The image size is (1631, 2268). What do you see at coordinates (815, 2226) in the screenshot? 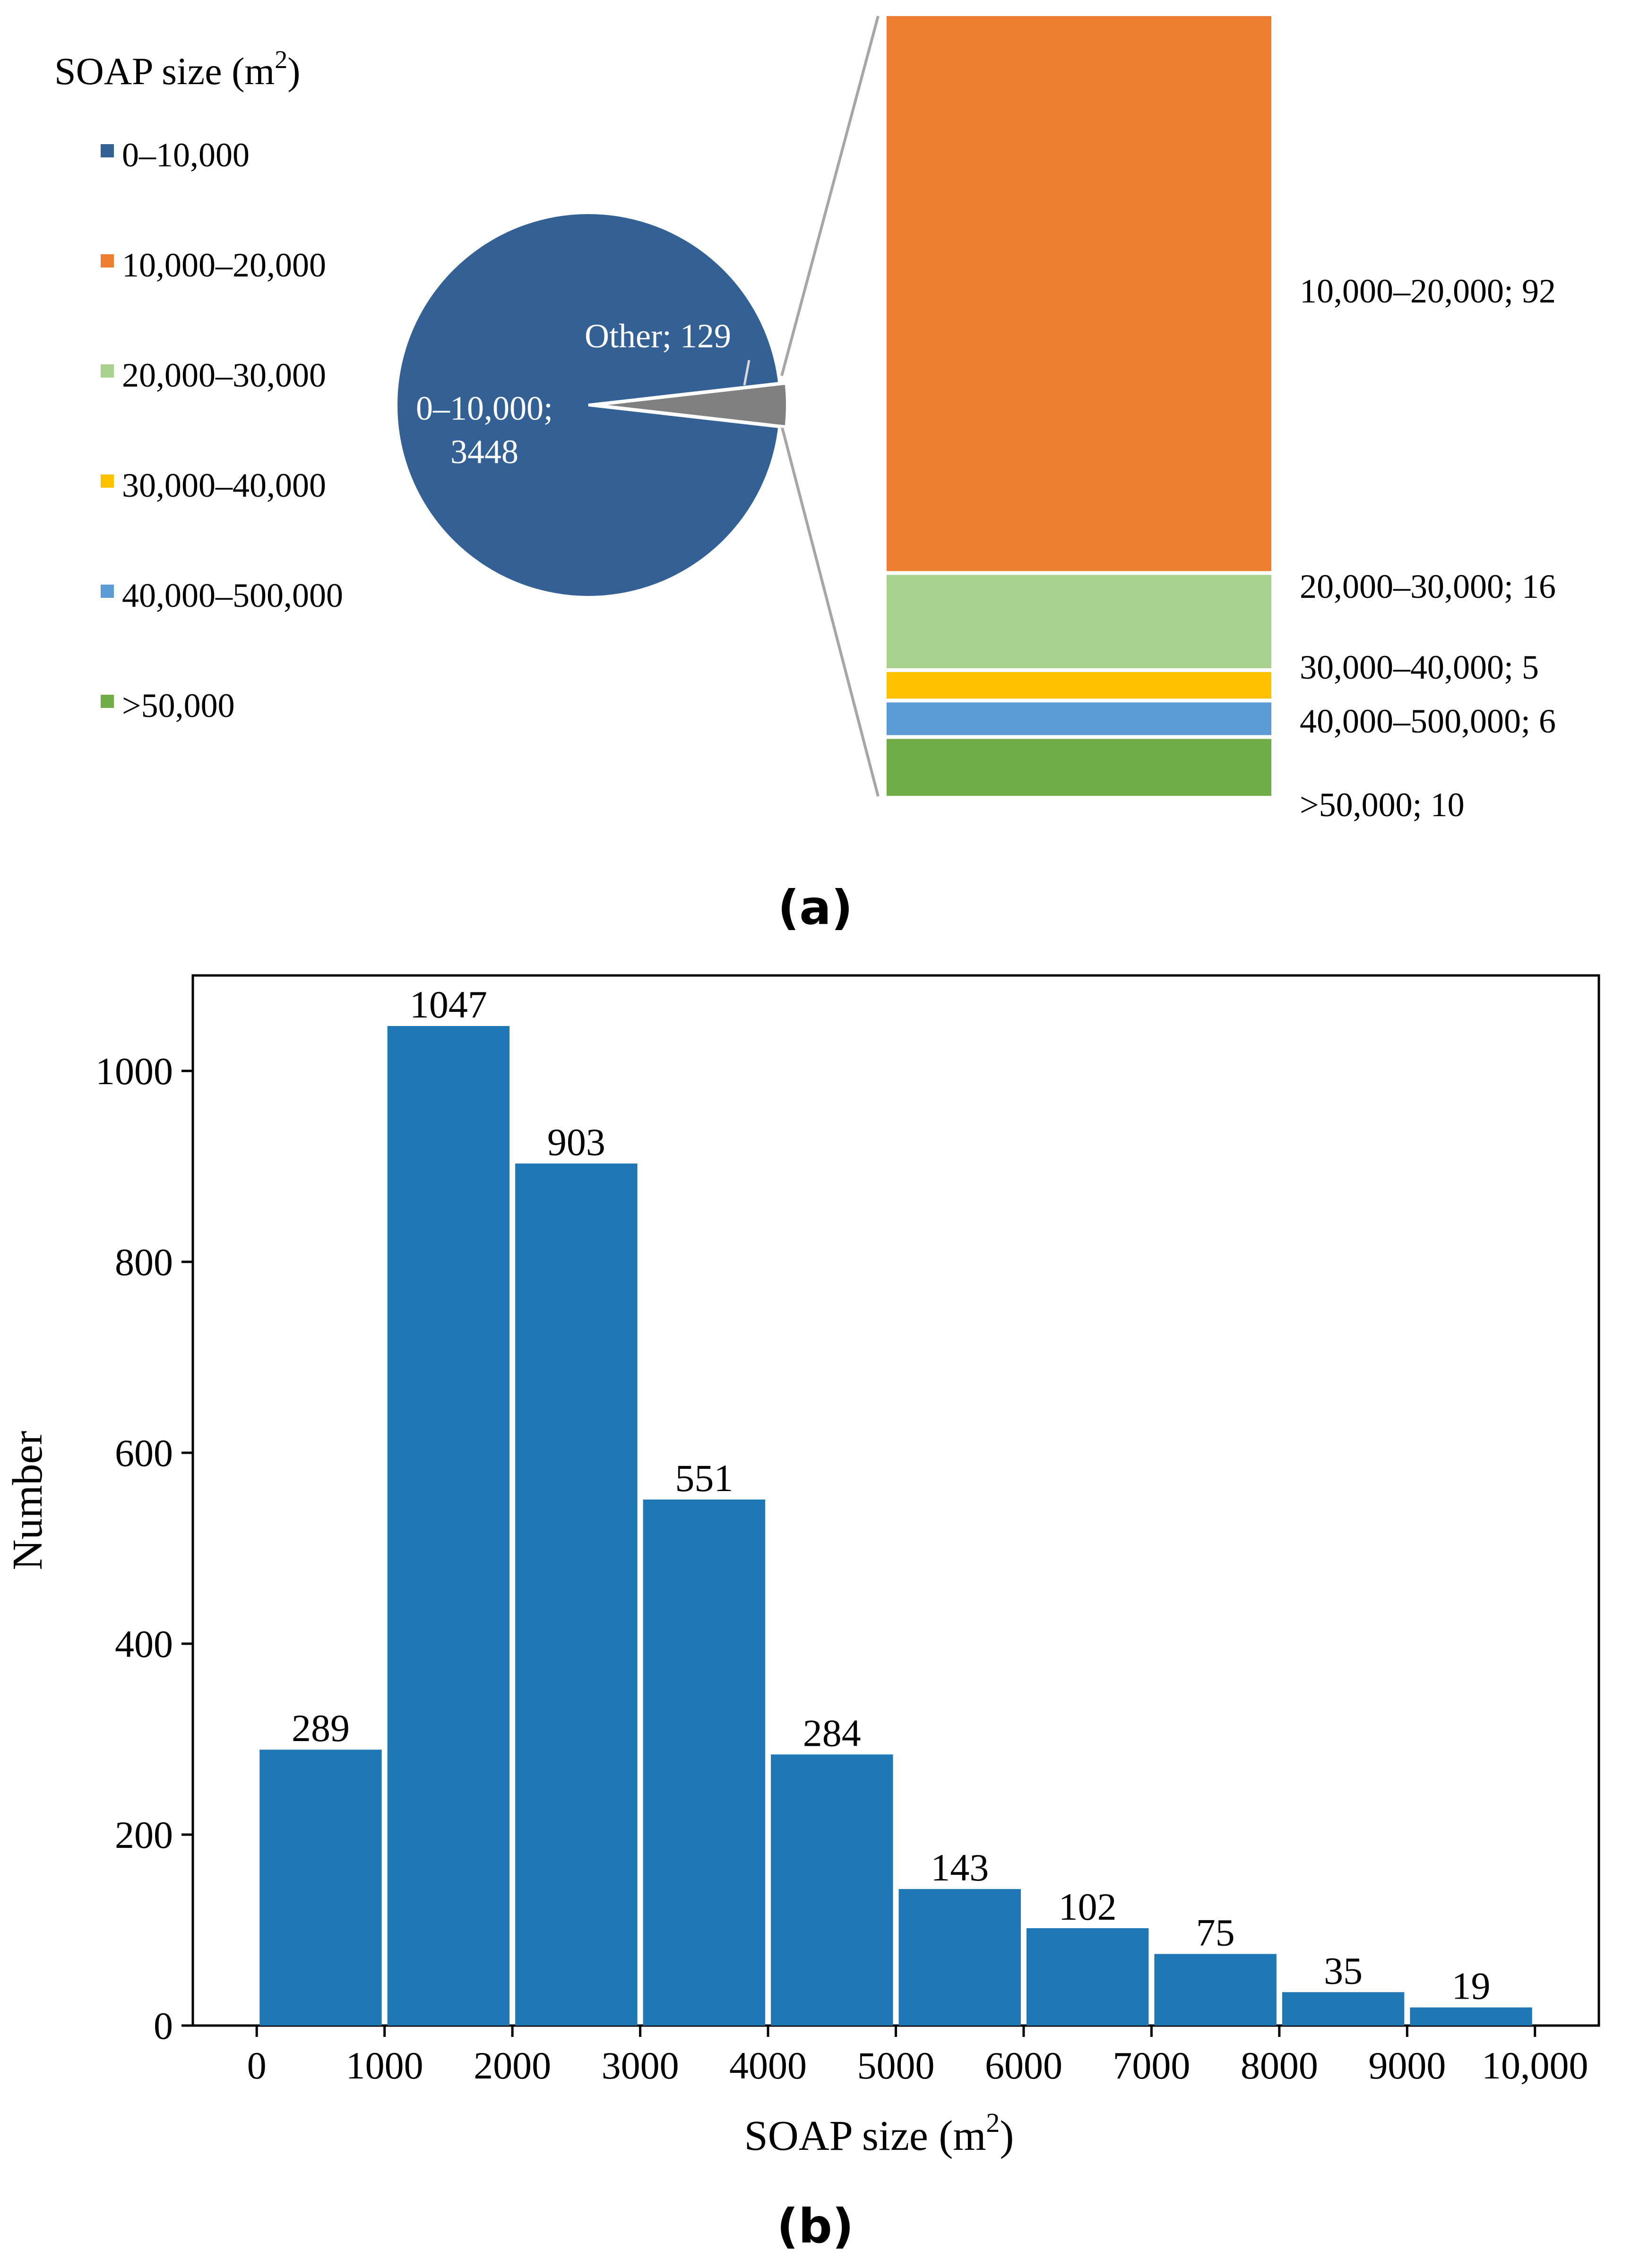
I see `caption-b: (b)` at bounding box center [815, 2226].